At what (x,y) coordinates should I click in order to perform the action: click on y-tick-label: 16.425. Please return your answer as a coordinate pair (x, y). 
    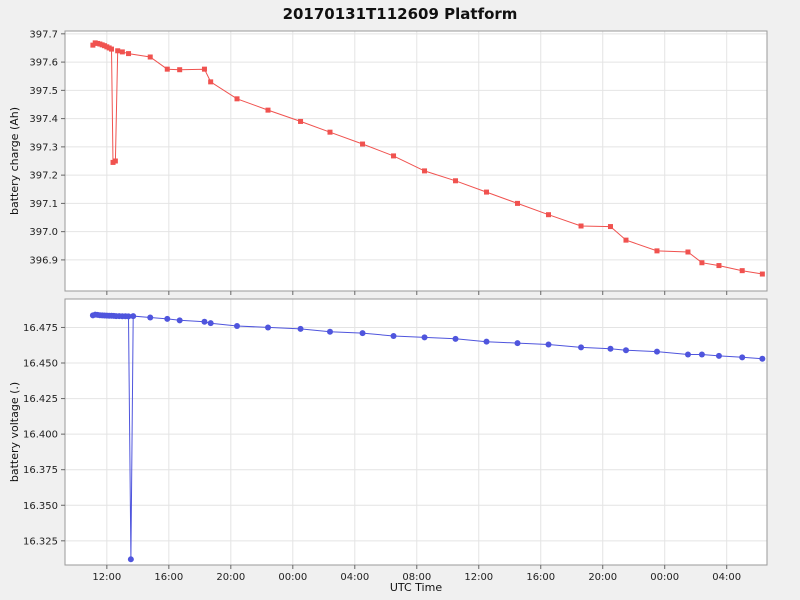
    Looking at the image, I should click on (40, 399).